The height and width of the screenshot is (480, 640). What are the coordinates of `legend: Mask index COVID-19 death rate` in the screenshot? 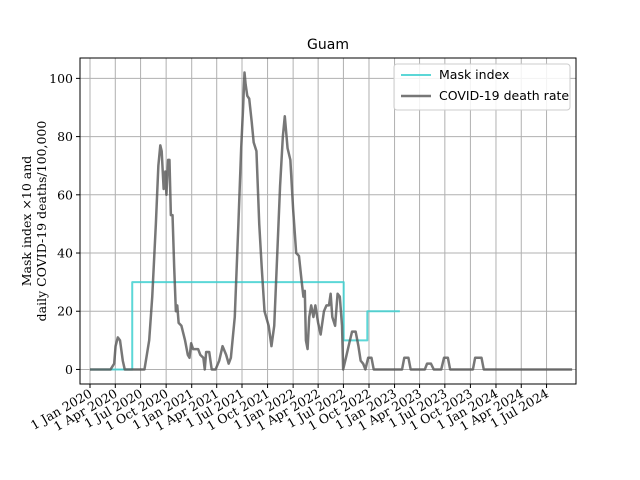 It's located at (482, 87).